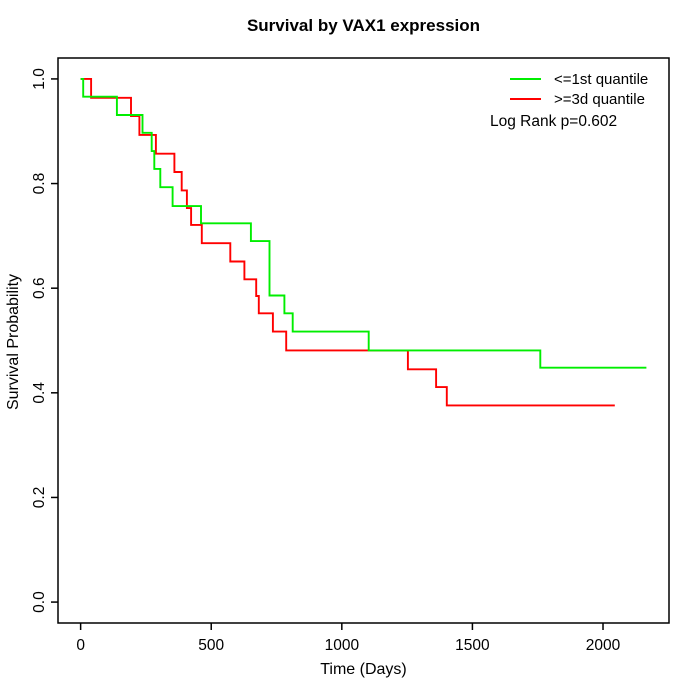 This screenshot has width=700, height=700. Describe the element at coordinates (525, 99) in the screenshot. I see `legend-line-red` at that location.